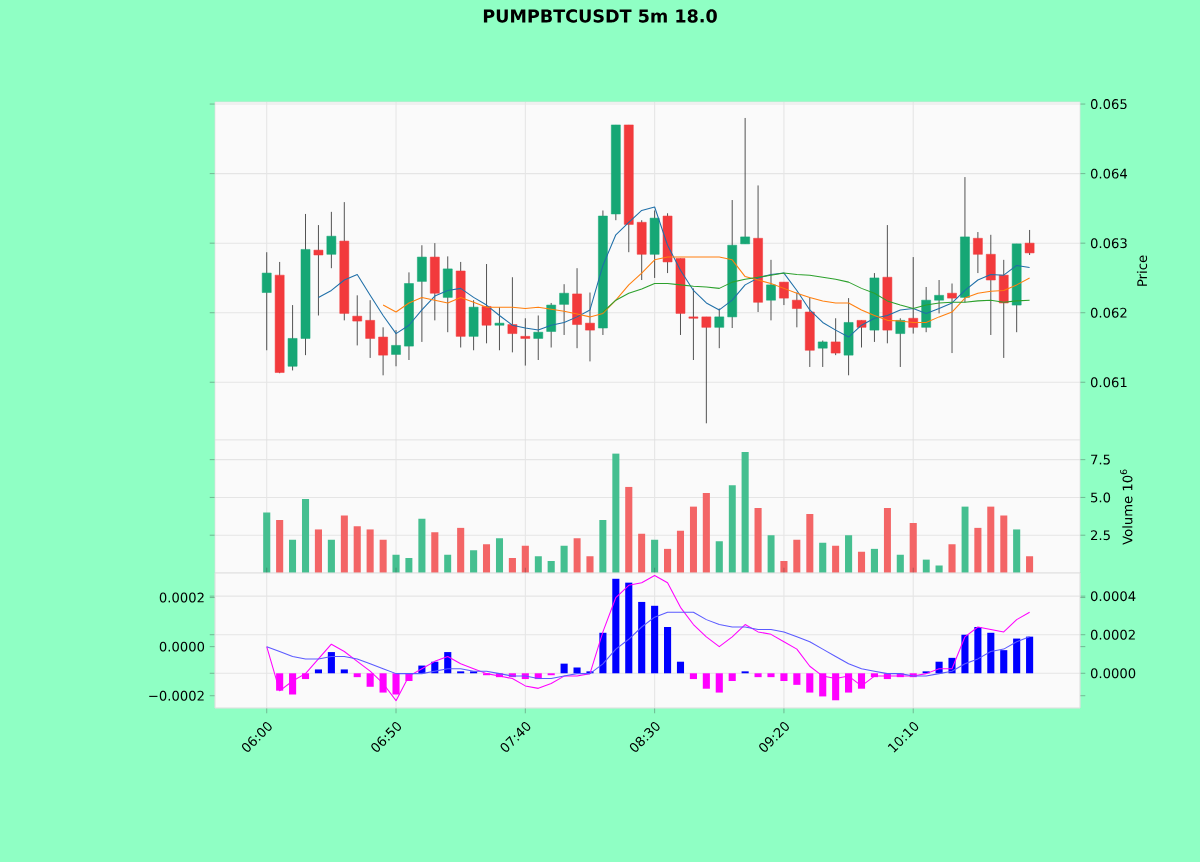  I want to click on y-tick-label: 0.0000, so click(182, 646).